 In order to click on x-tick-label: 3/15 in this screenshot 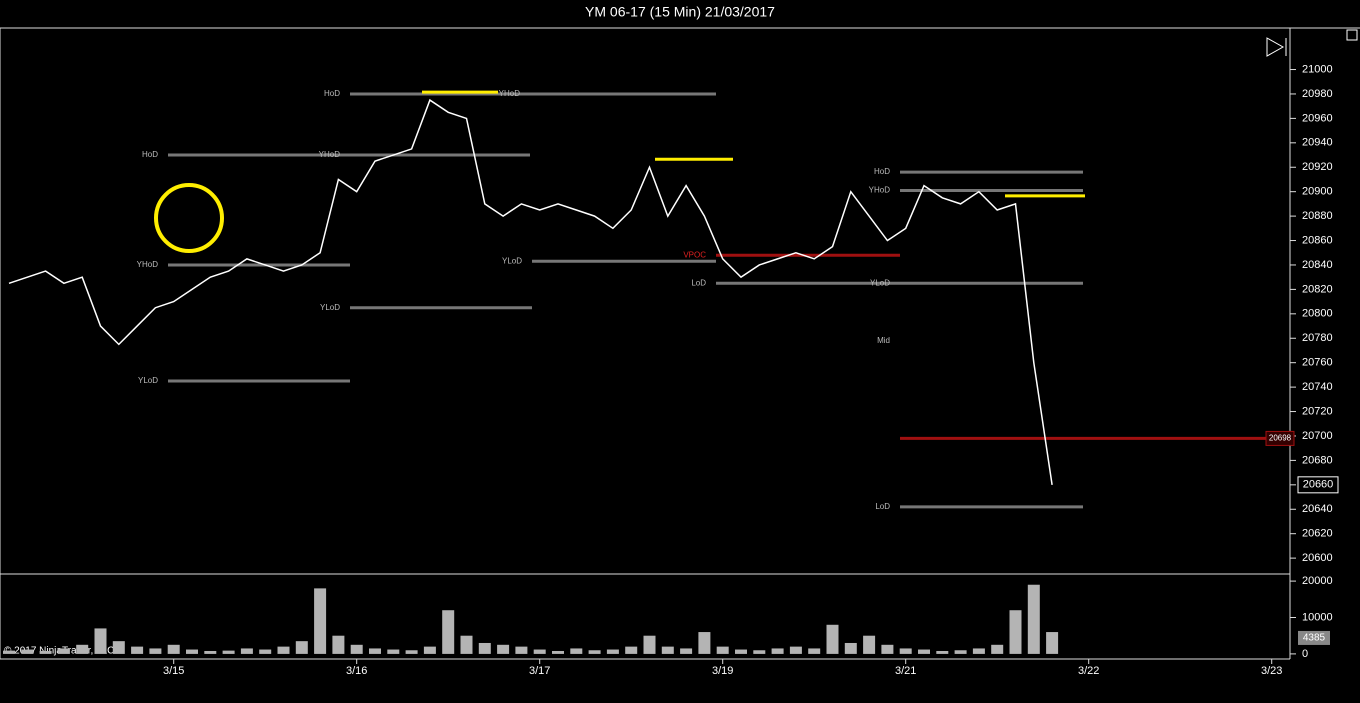, I will do `click(173, 671)`.